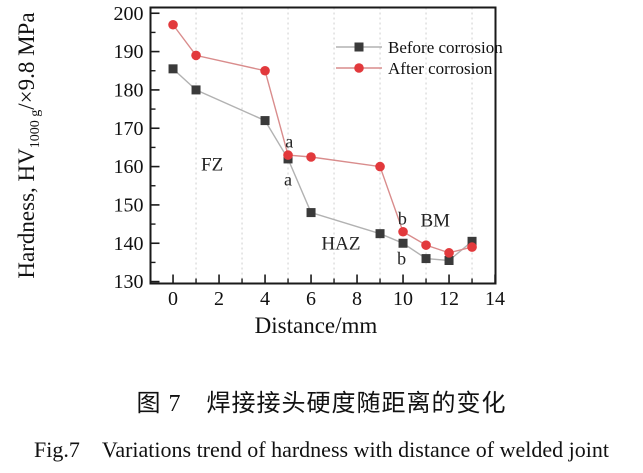 The height and width of the screenshot is (473, 643). What do you see at coordinates (321, 404) in the screenshot?
I see `caption-chinese: 图 7 焊接接头硬度随距离的变化` at bounding box center [321, 404].